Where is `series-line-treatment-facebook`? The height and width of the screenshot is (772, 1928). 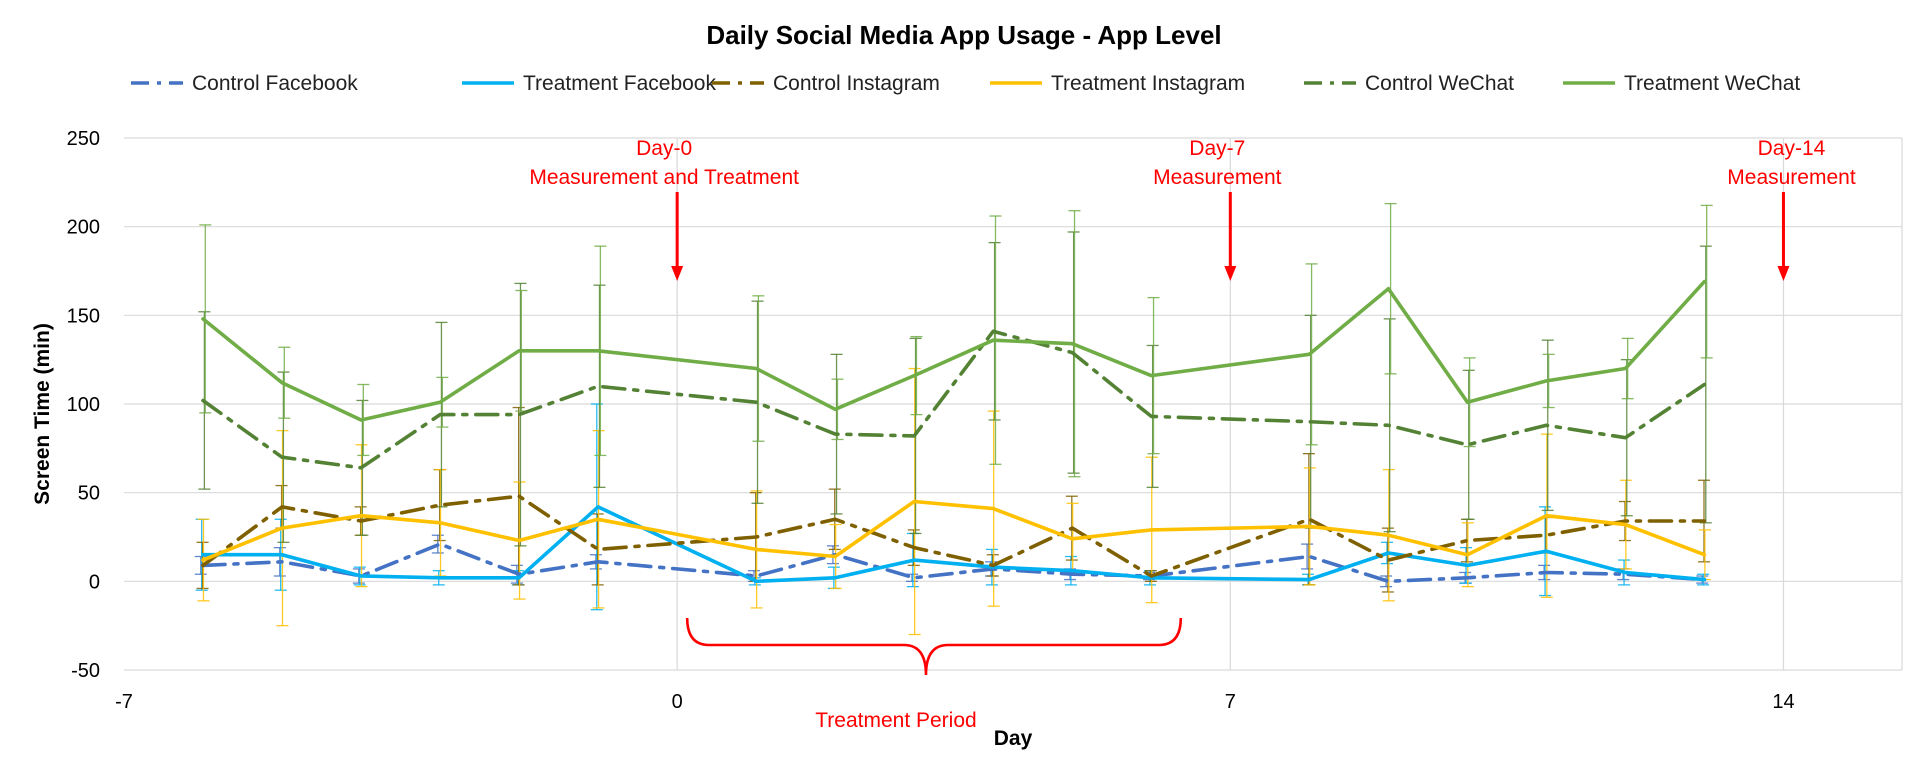 series-line-treatment-facebook is located at coordinates (954, 544).